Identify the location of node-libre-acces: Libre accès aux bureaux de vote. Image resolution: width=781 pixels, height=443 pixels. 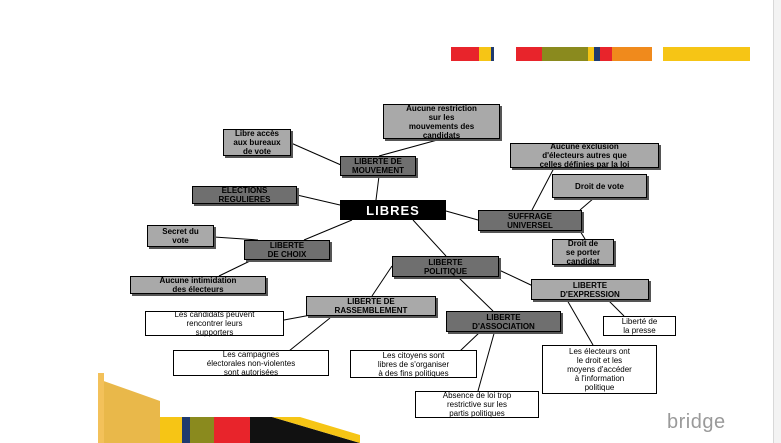
(257, 142).